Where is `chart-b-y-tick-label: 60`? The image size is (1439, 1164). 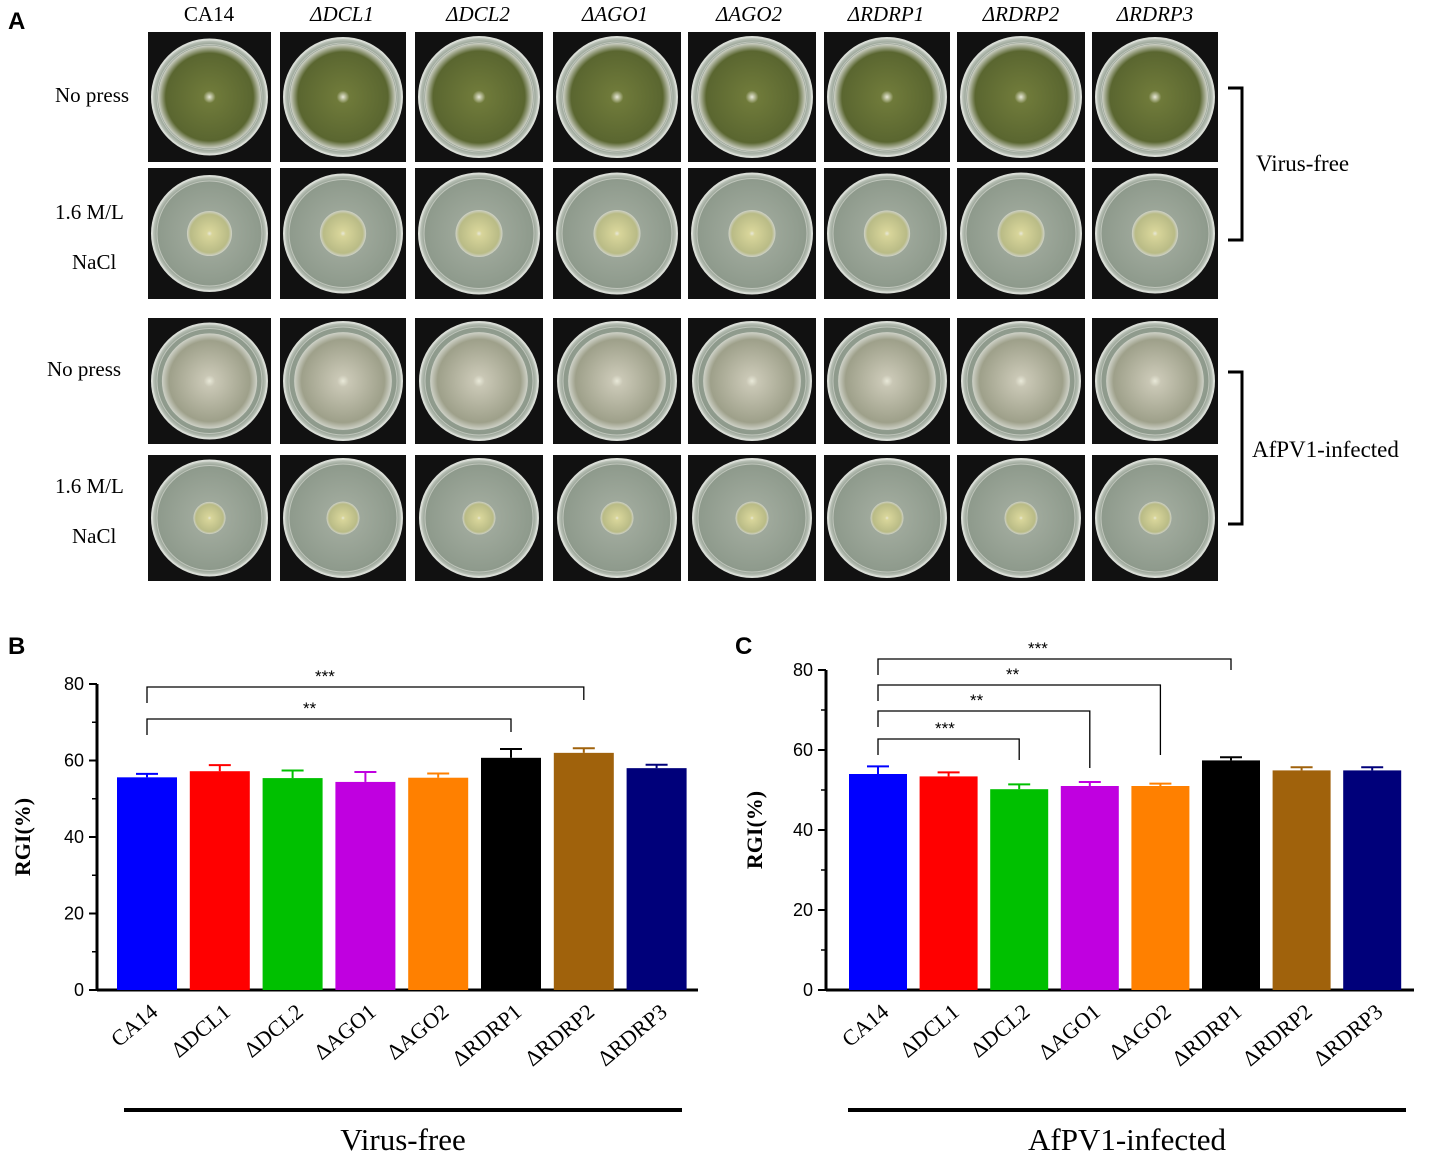
chart-b-y-tick-label: 60 is located at coordinates (74, 761).